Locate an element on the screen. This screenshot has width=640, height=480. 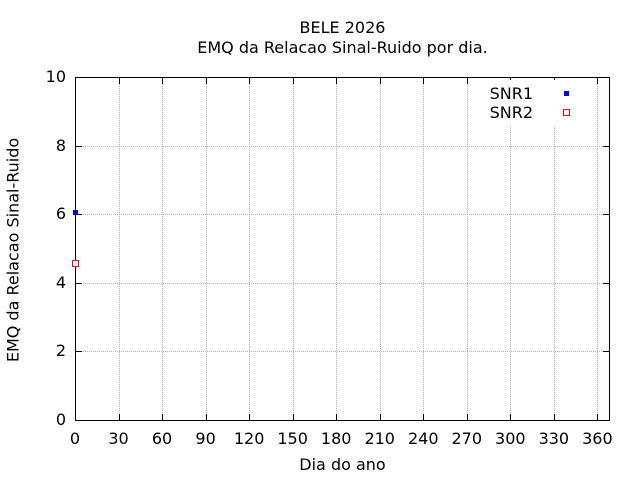
x-axis-label: Dia do ano is located at coordinates (342, 464).